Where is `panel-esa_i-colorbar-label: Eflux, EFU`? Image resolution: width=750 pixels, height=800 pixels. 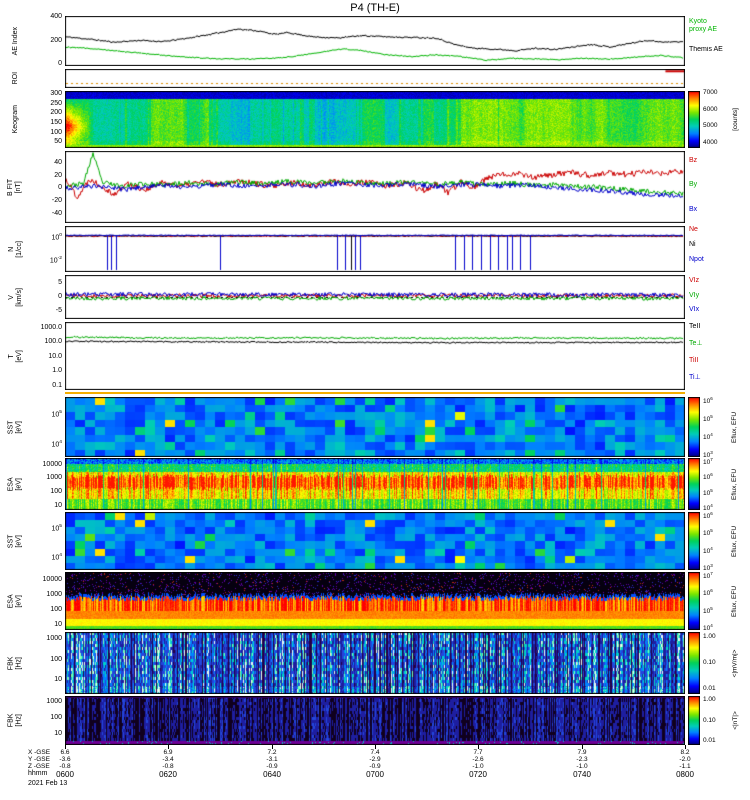 panel-esa_i-colorbar-label: Eflux, EFU is located at coordinates (735, 484).